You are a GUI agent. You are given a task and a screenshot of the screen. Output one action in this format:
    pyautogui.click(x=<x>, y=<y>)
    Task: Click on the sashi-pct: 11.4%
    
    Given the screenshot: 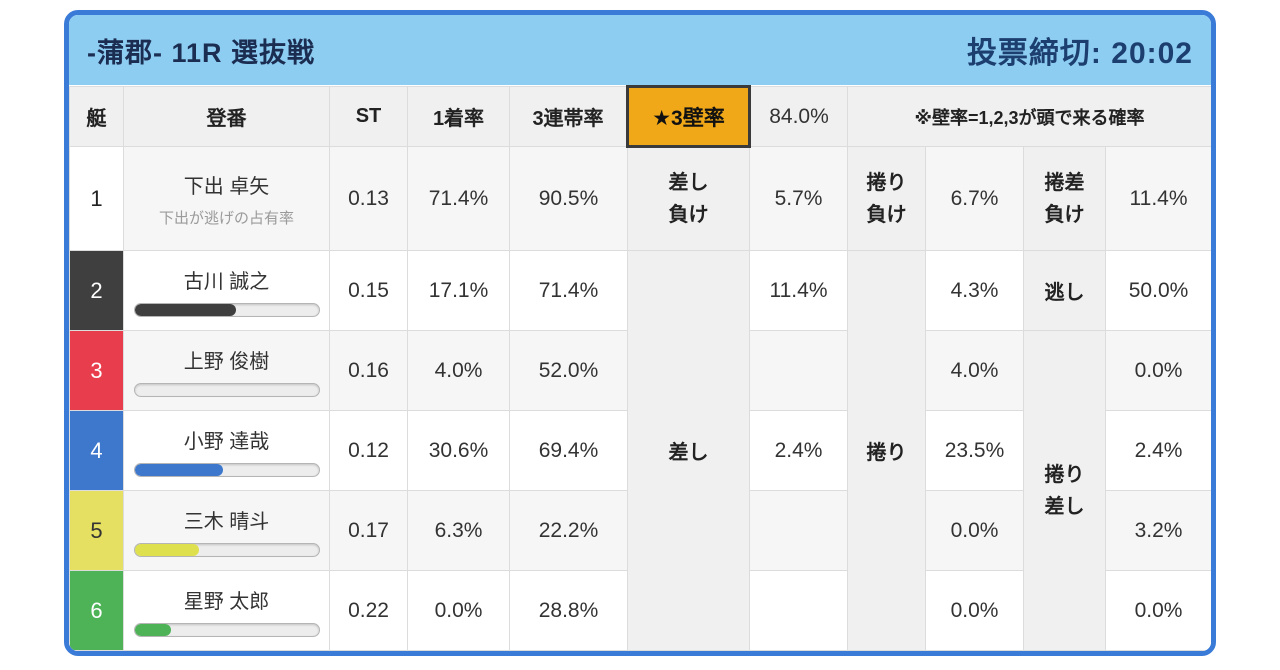 What is the action you would take?
    pyautogui.click(x=798, y=290)
    